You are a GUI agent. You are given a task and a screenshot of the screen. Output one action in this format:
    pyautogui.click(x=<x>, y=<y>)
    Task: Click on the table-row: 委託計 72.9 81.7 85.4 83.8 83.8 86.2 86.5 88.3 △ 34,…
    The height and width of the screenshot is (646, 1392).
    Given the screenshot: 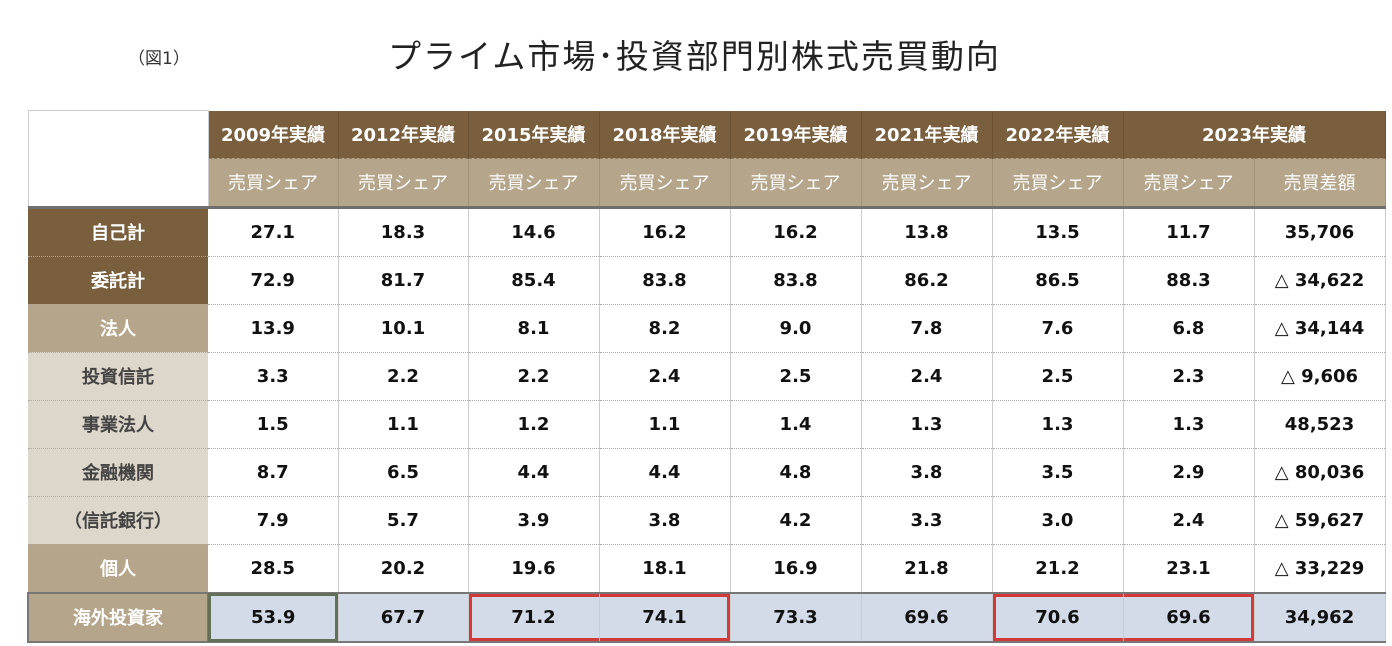 What is the action you would take?
    pyautogui.click(x=707, y=280)
    